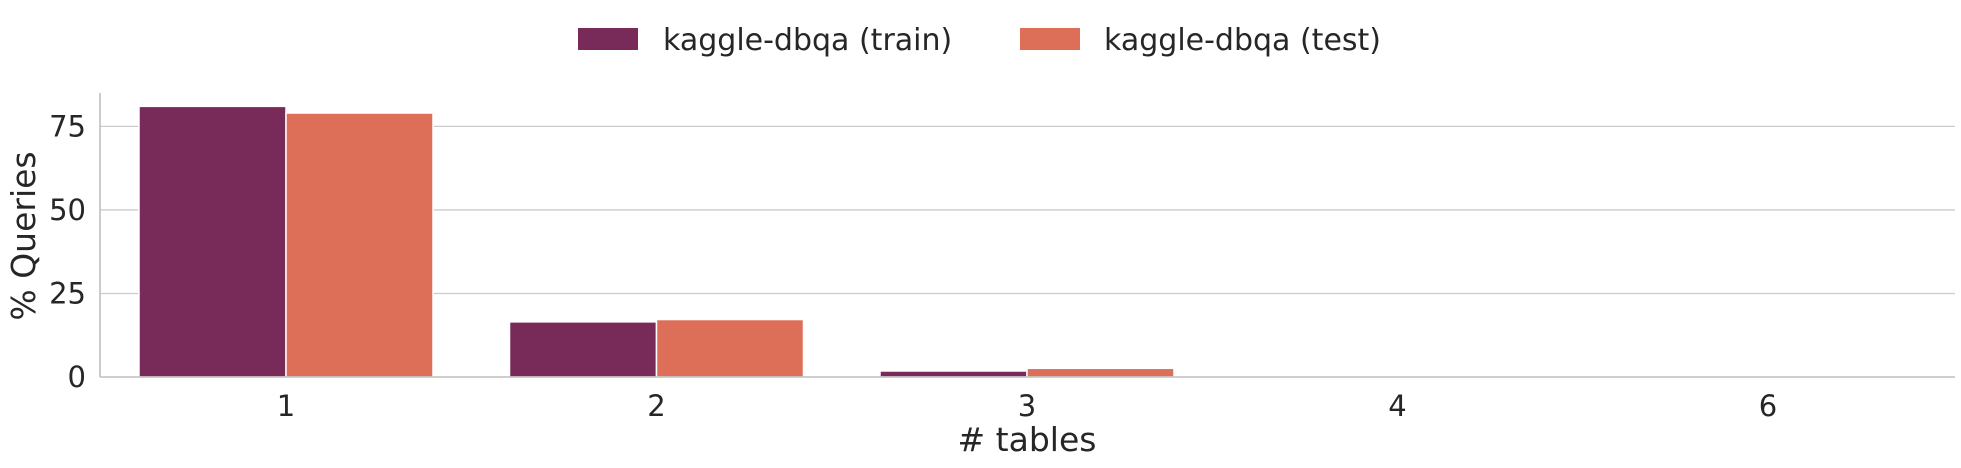  Describe the element at coordinates (807, 40) in the screenshot. I see `legend-label-train: kaggle-dbqa (train)` at that location.